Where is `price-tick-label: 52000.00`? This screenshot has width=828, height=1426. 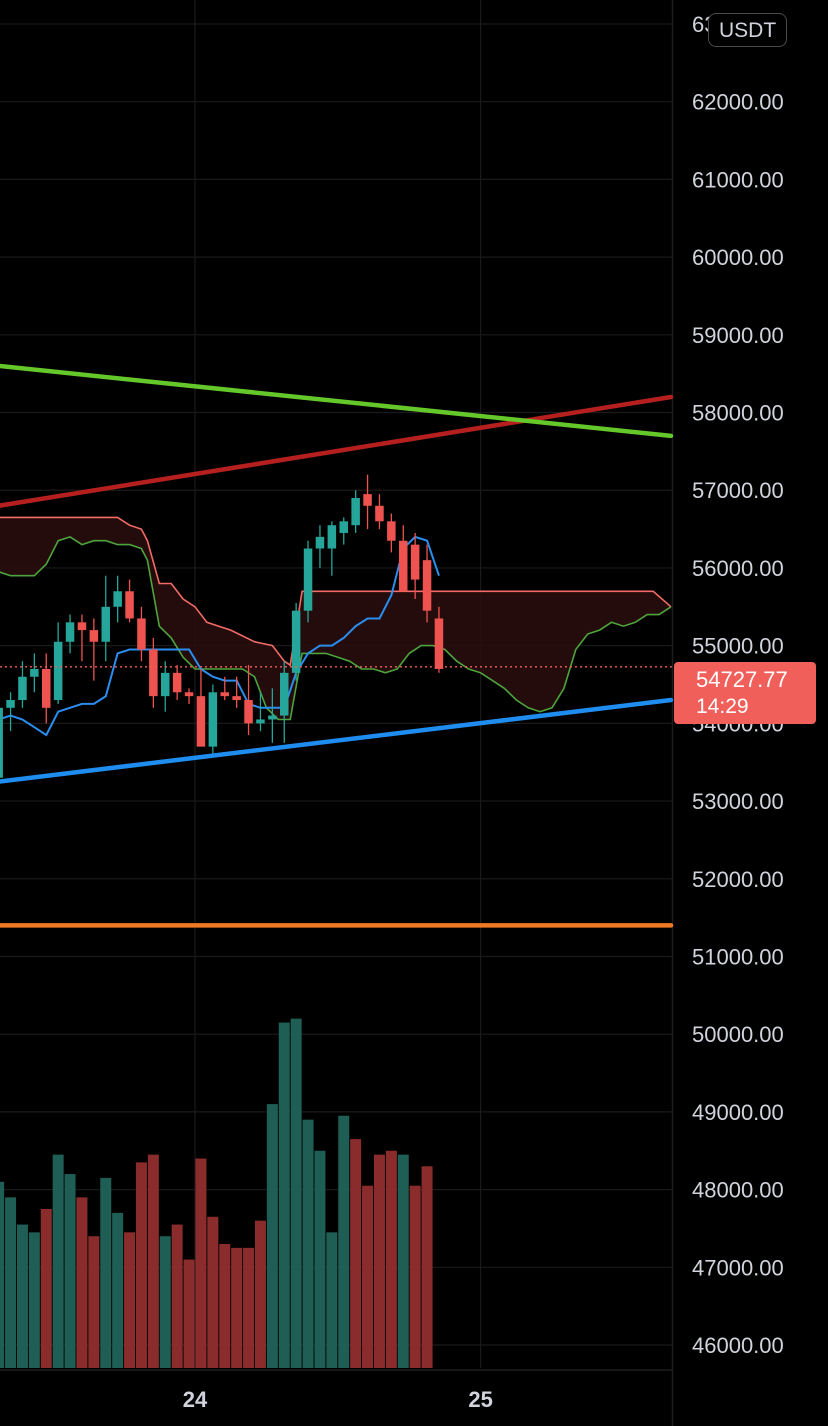 price-tick-label: 52000.00 is located at coordinates (738, 879).